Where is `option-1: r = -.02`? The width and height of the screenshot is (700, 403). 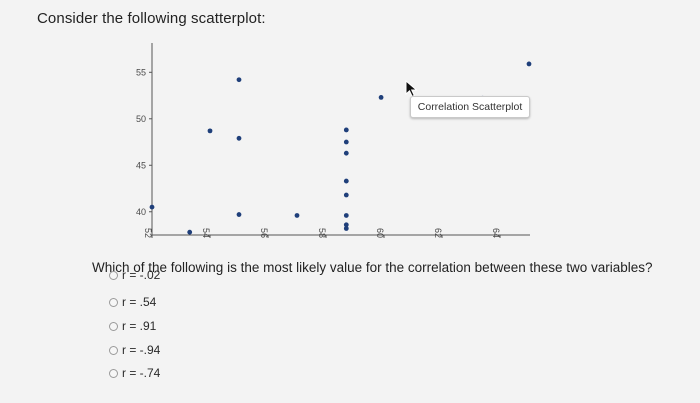
option-1: r = -.02 is located at coordinates (134, 275).